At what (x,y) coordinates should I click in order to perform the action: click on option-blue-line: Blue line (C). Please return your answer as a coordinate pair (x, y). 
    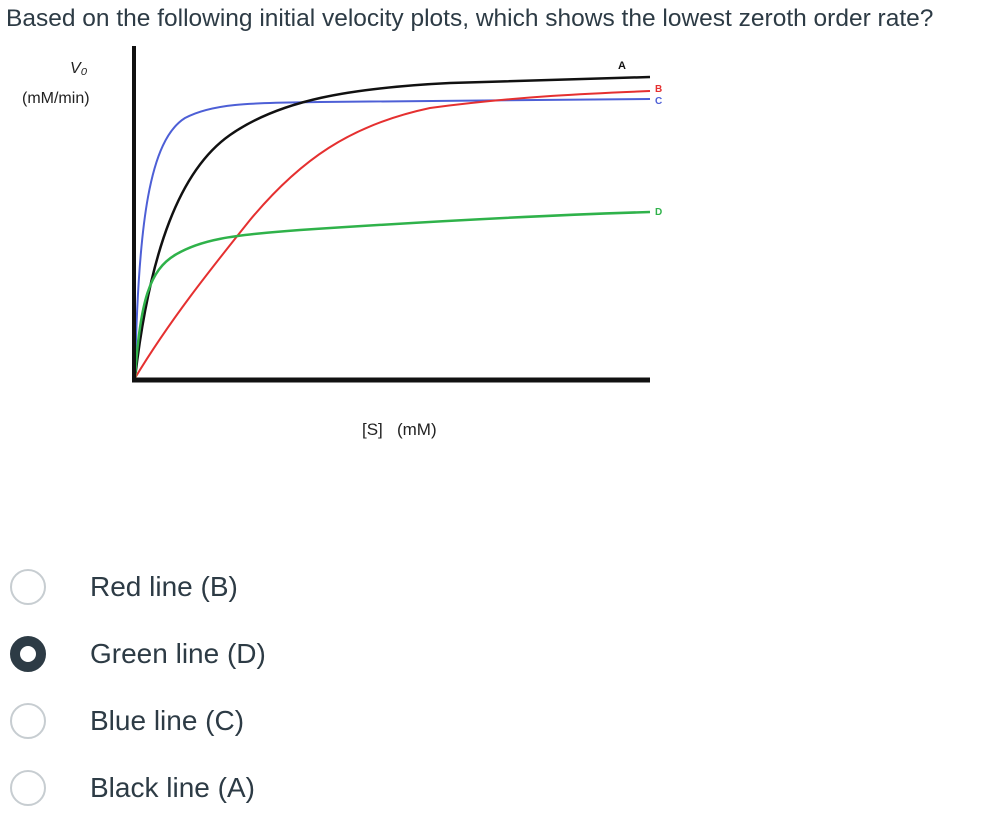
    Looking at the image, I should click on (200, 721).